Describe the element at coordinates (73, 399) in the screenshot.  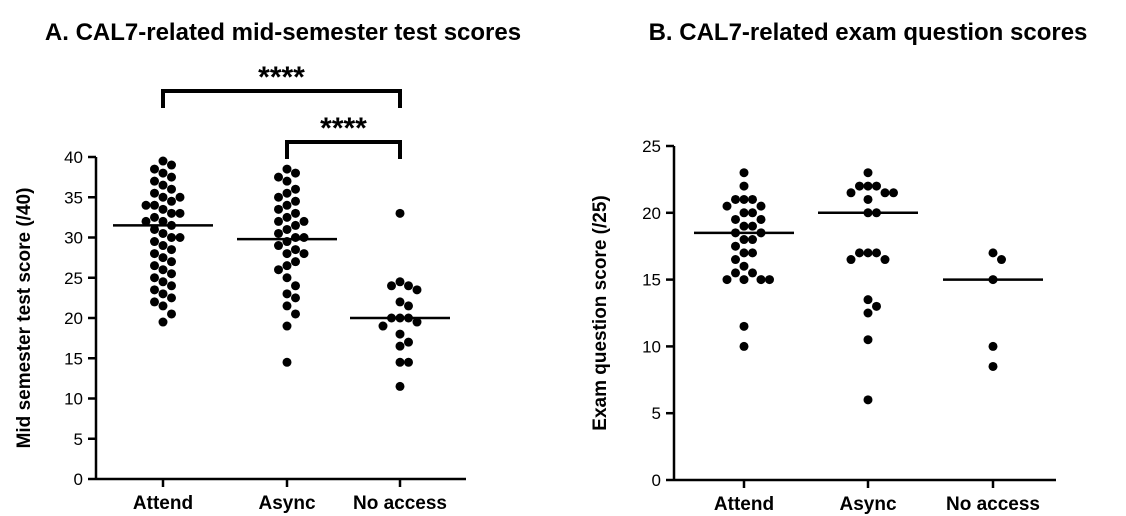
I see `chart-a-y-tick-label: 10` at that location.